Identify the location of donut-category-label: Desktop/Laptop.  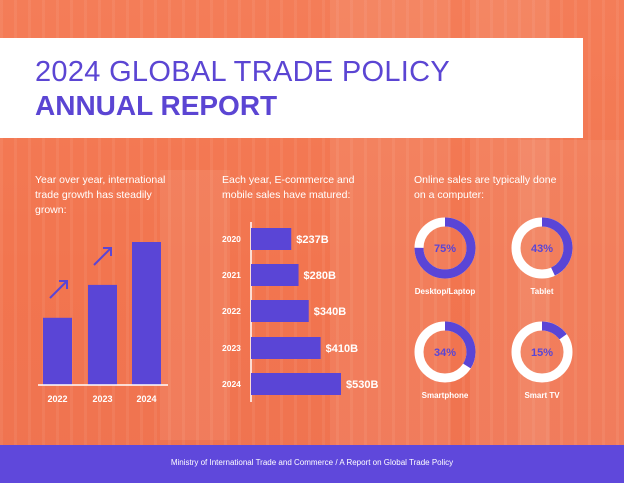
(445, 291).